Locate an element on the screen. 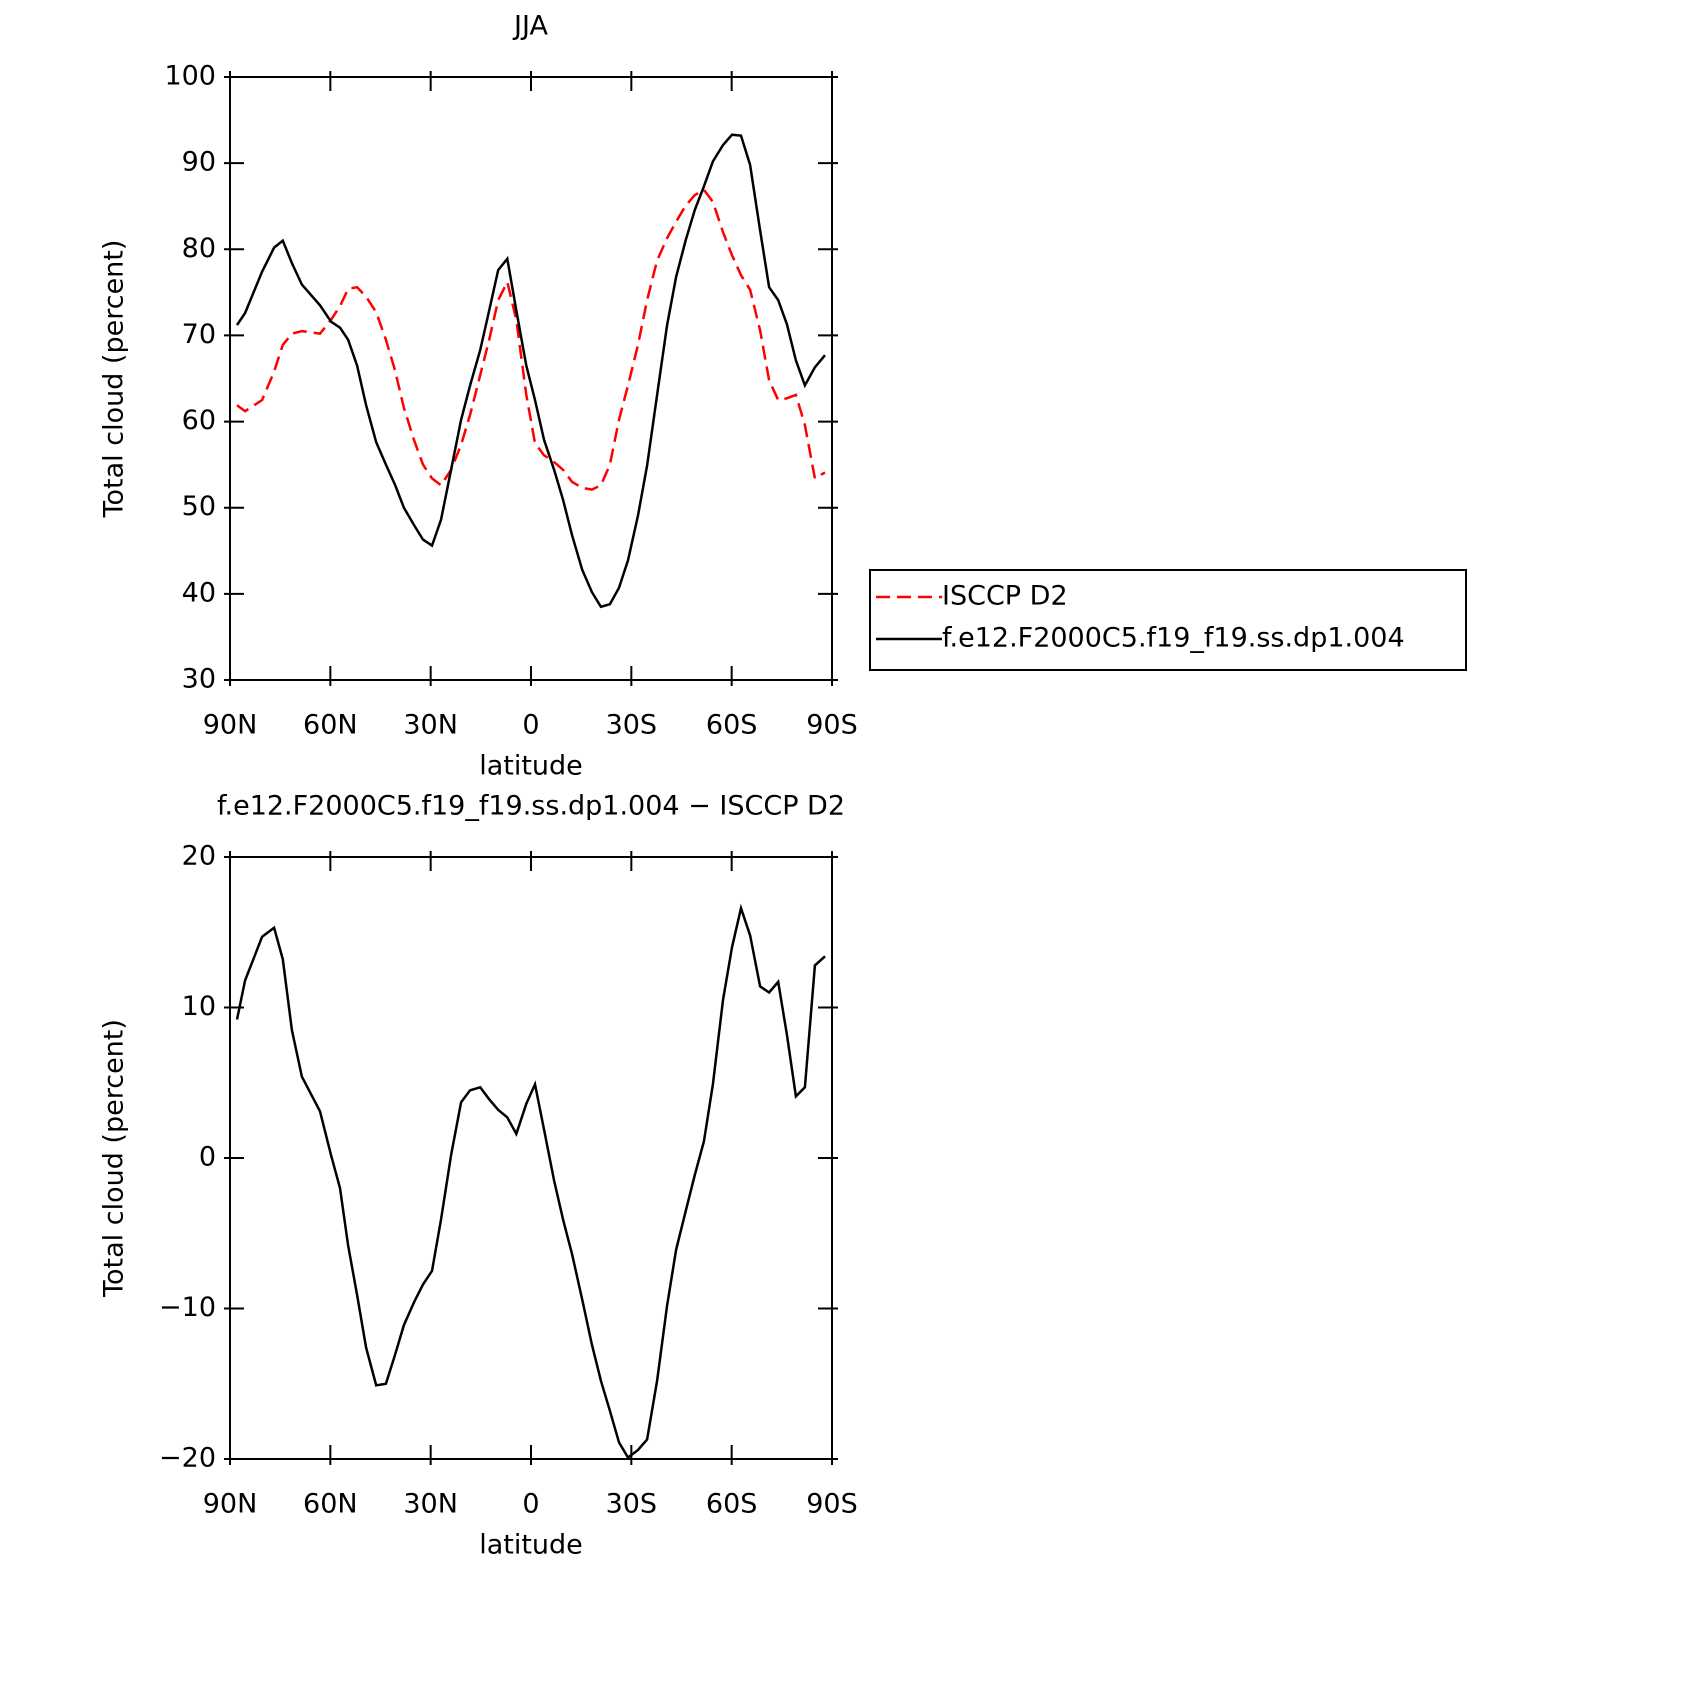 This screenshot has width=1699, height=1703. y-tick-label: 100 is located at coordinates (190, 76).